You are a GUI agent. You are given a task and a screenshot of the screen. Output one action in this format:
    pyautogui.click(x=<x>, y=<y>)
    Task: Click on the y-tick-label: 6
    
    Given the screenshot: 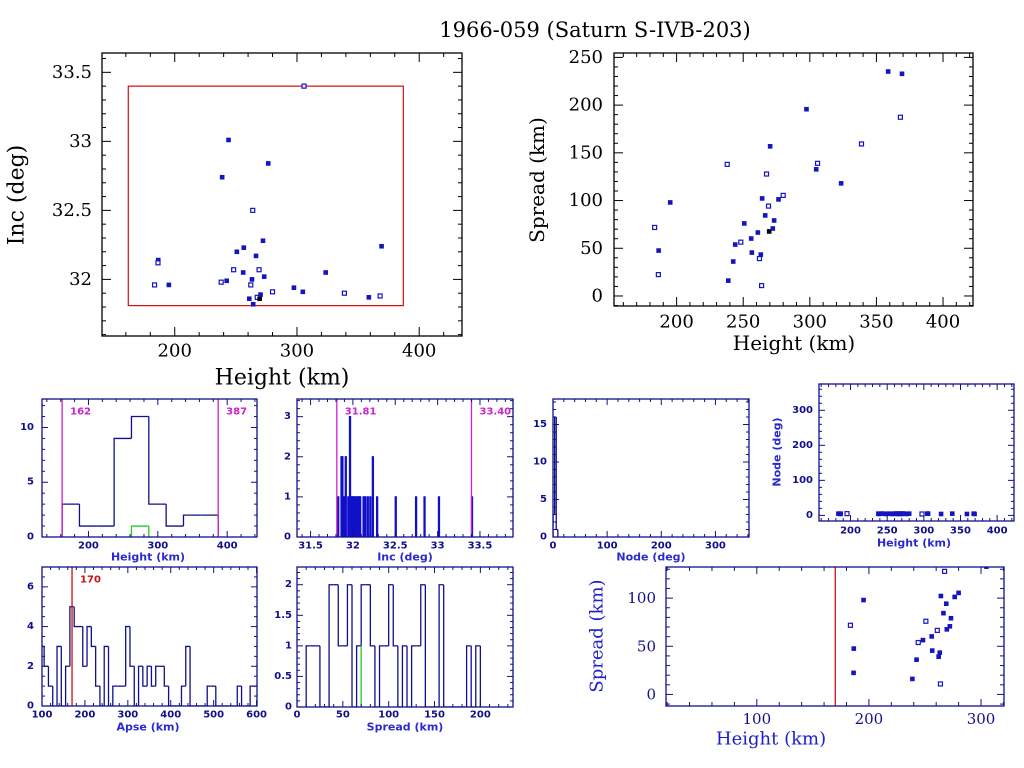 What is the action you would take?
    pyautogui.click(x=30, y=586)
    